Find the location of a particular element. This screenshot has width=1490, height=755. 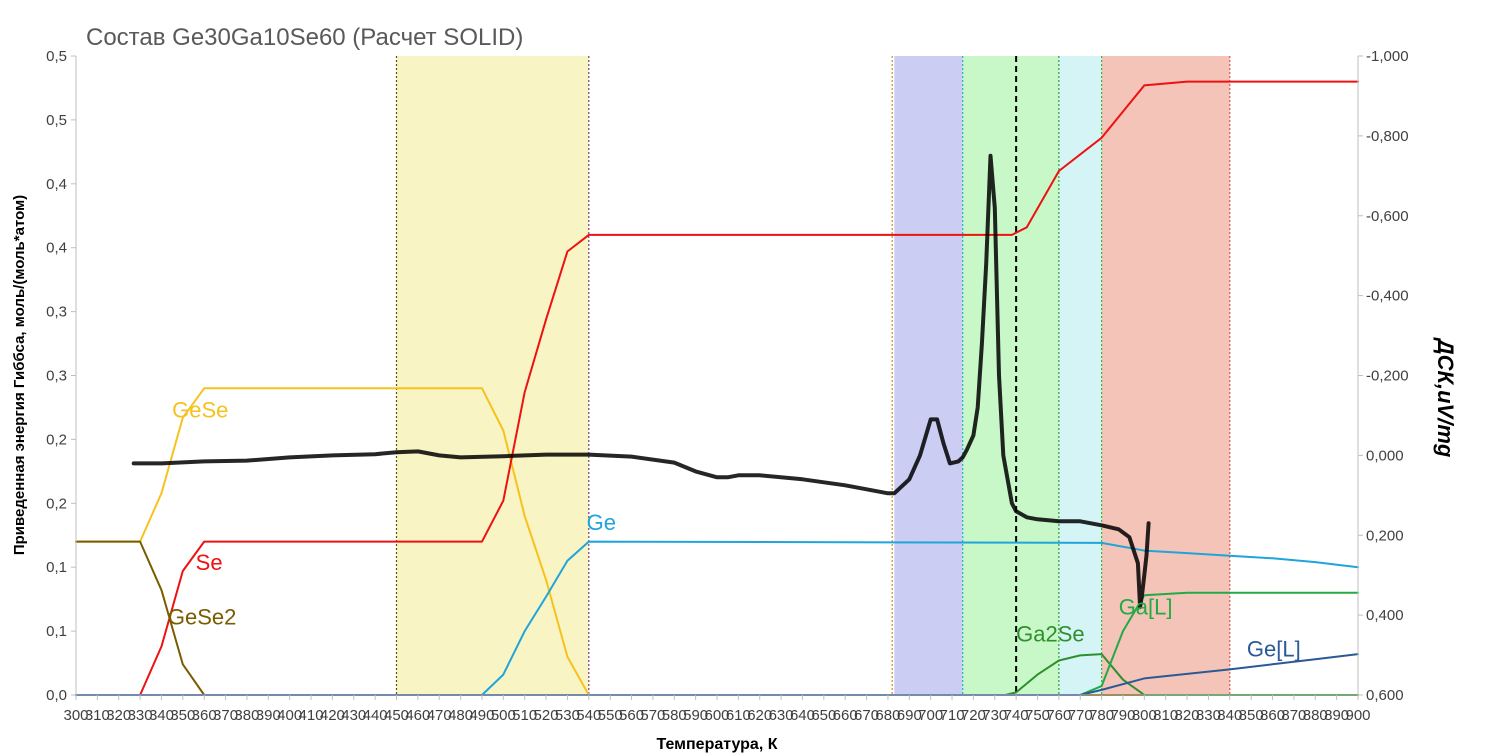

y-left-tick-label-9: 0,5 is located at coordinates (56, 120).